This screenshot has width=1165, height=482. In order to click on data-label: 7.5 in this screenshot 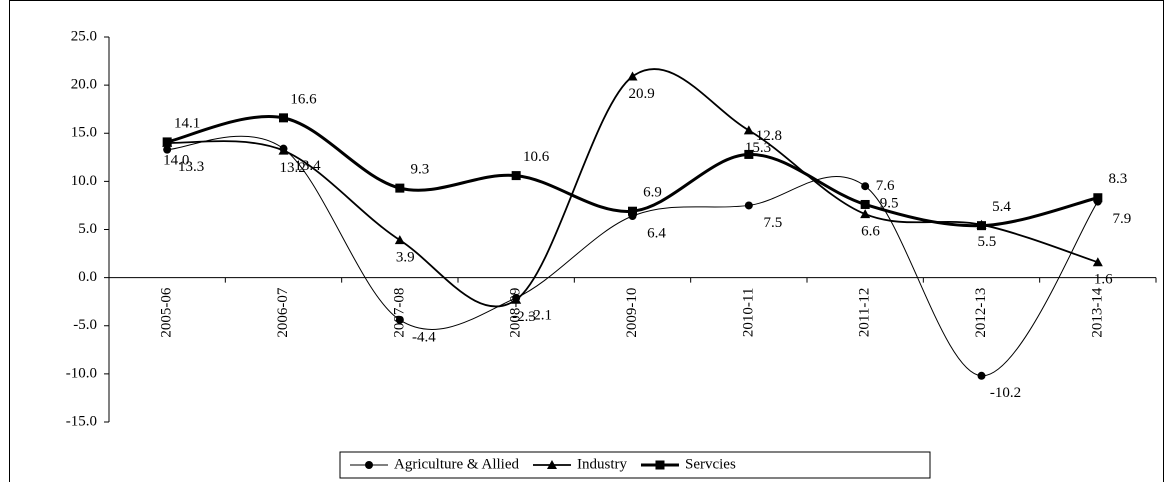, I will do `click(772, 223)`.